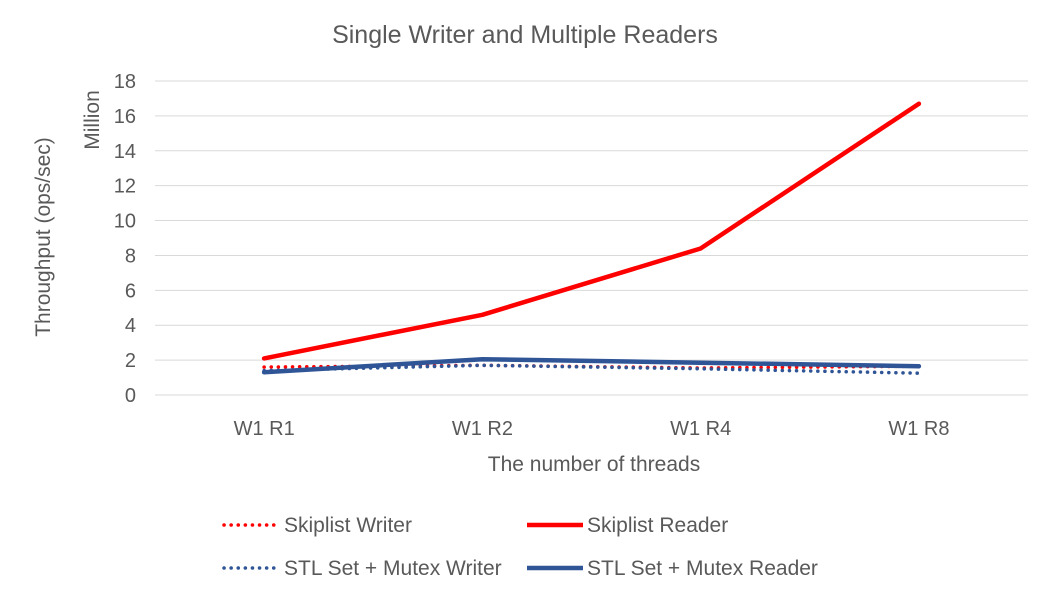  What do you see at coordinates (702, 568) in the screenshot?
I see `legend-label: STL Set + Mutex Reader` at bounding box center [702, 568].